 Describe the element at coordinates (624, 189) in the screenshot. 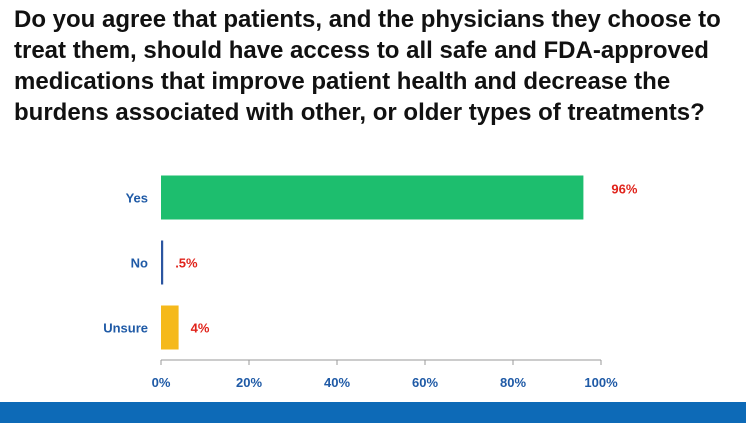

I see `value-label-yes: 96%` at that location.